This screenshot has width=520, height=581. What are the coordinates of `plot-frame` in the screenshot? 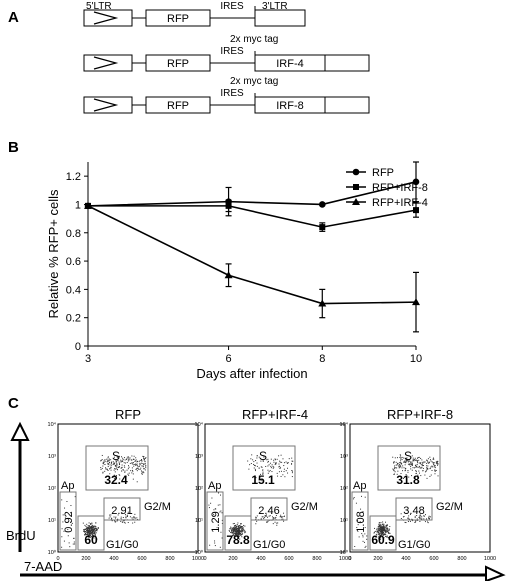 It's located at (128, 488).